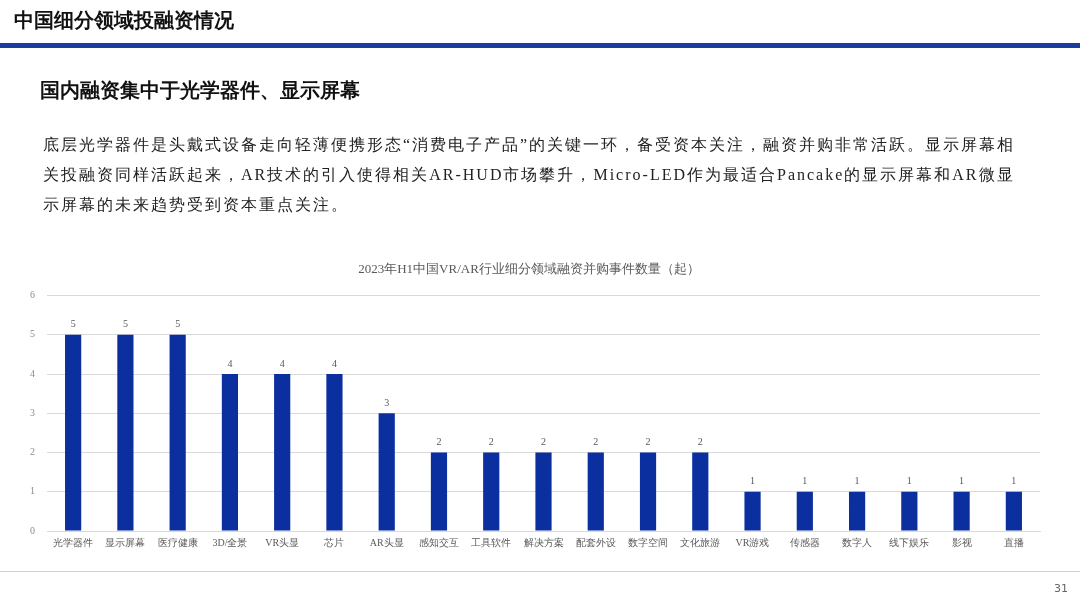 This screenshot has width=1080, height=608. Describe the element at coordinates (595, 542) in the screenshot. I see `x-tick-label: 配套外设` at that location.